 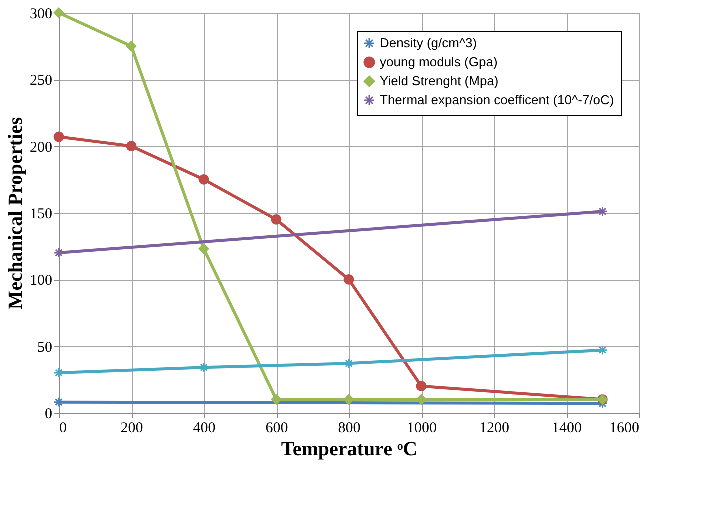 I want to click on y-tick-label: 250, so click(x=41, y=81).